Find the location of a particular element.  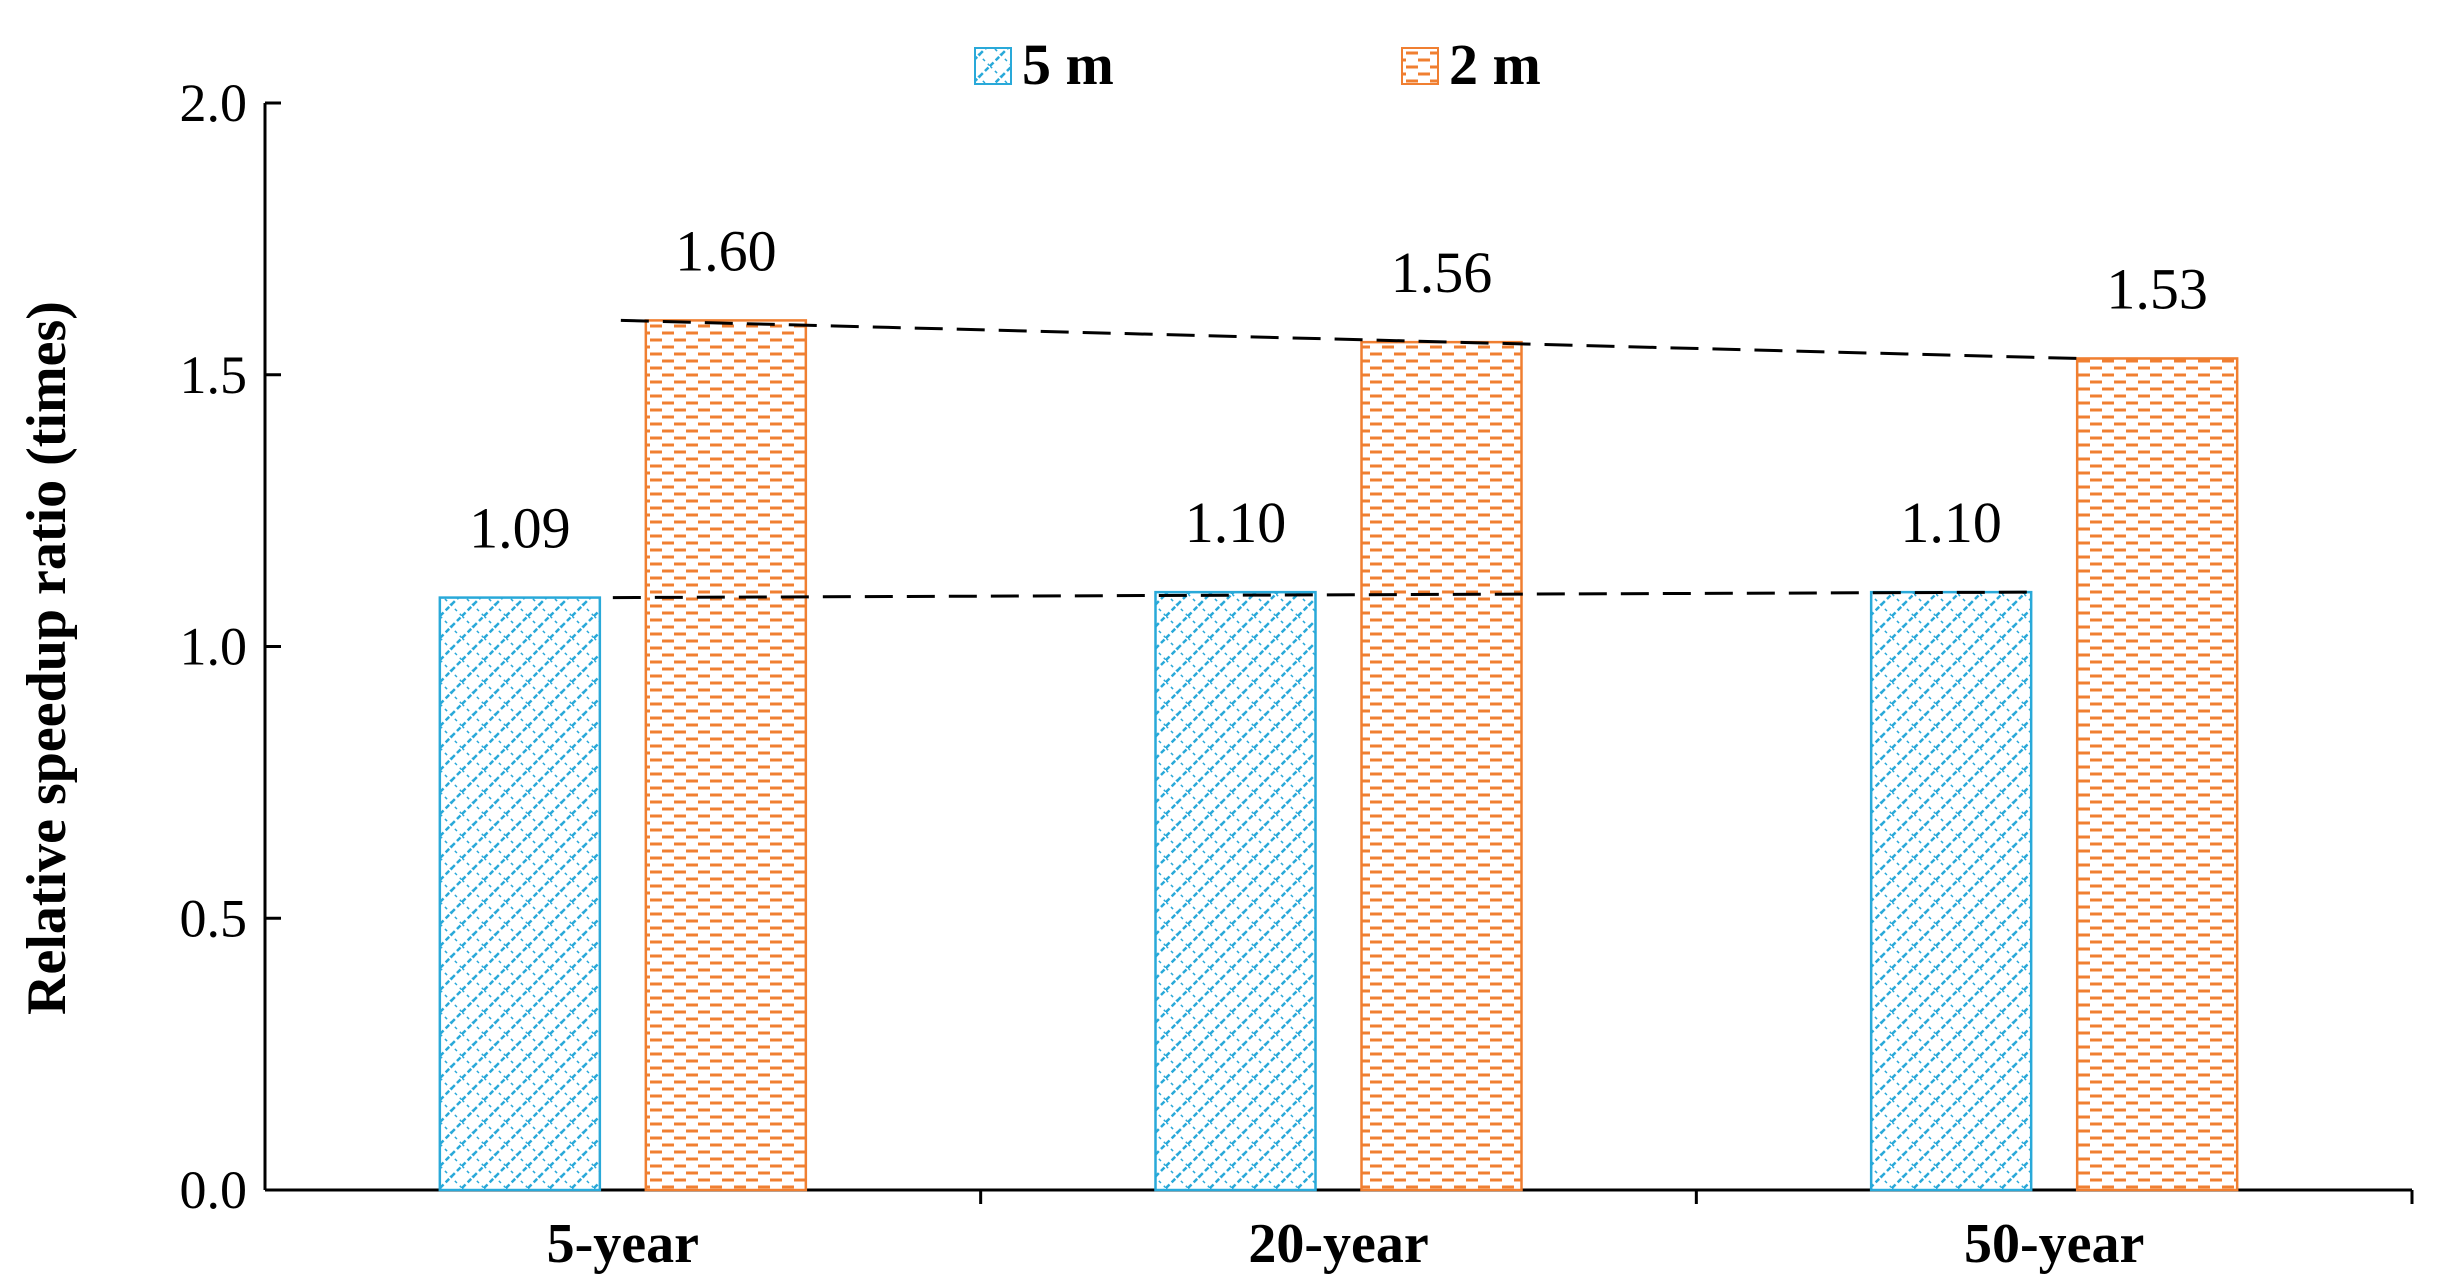

data-label: 1.56 is located at coordinates (1442, 272).